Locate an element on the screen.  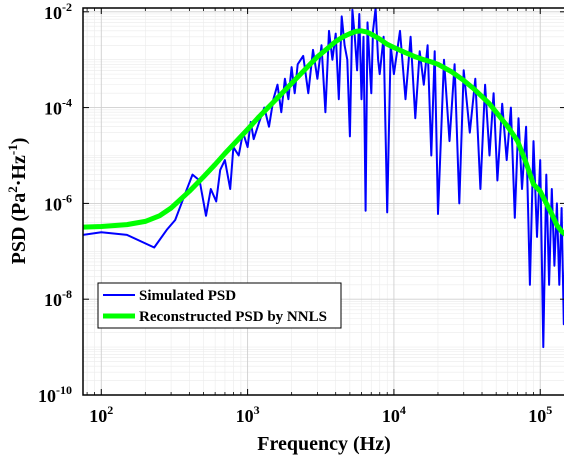
legend: Simulated PSD Reconstructed PSD by NNLS is located at coordinates (219, 305).